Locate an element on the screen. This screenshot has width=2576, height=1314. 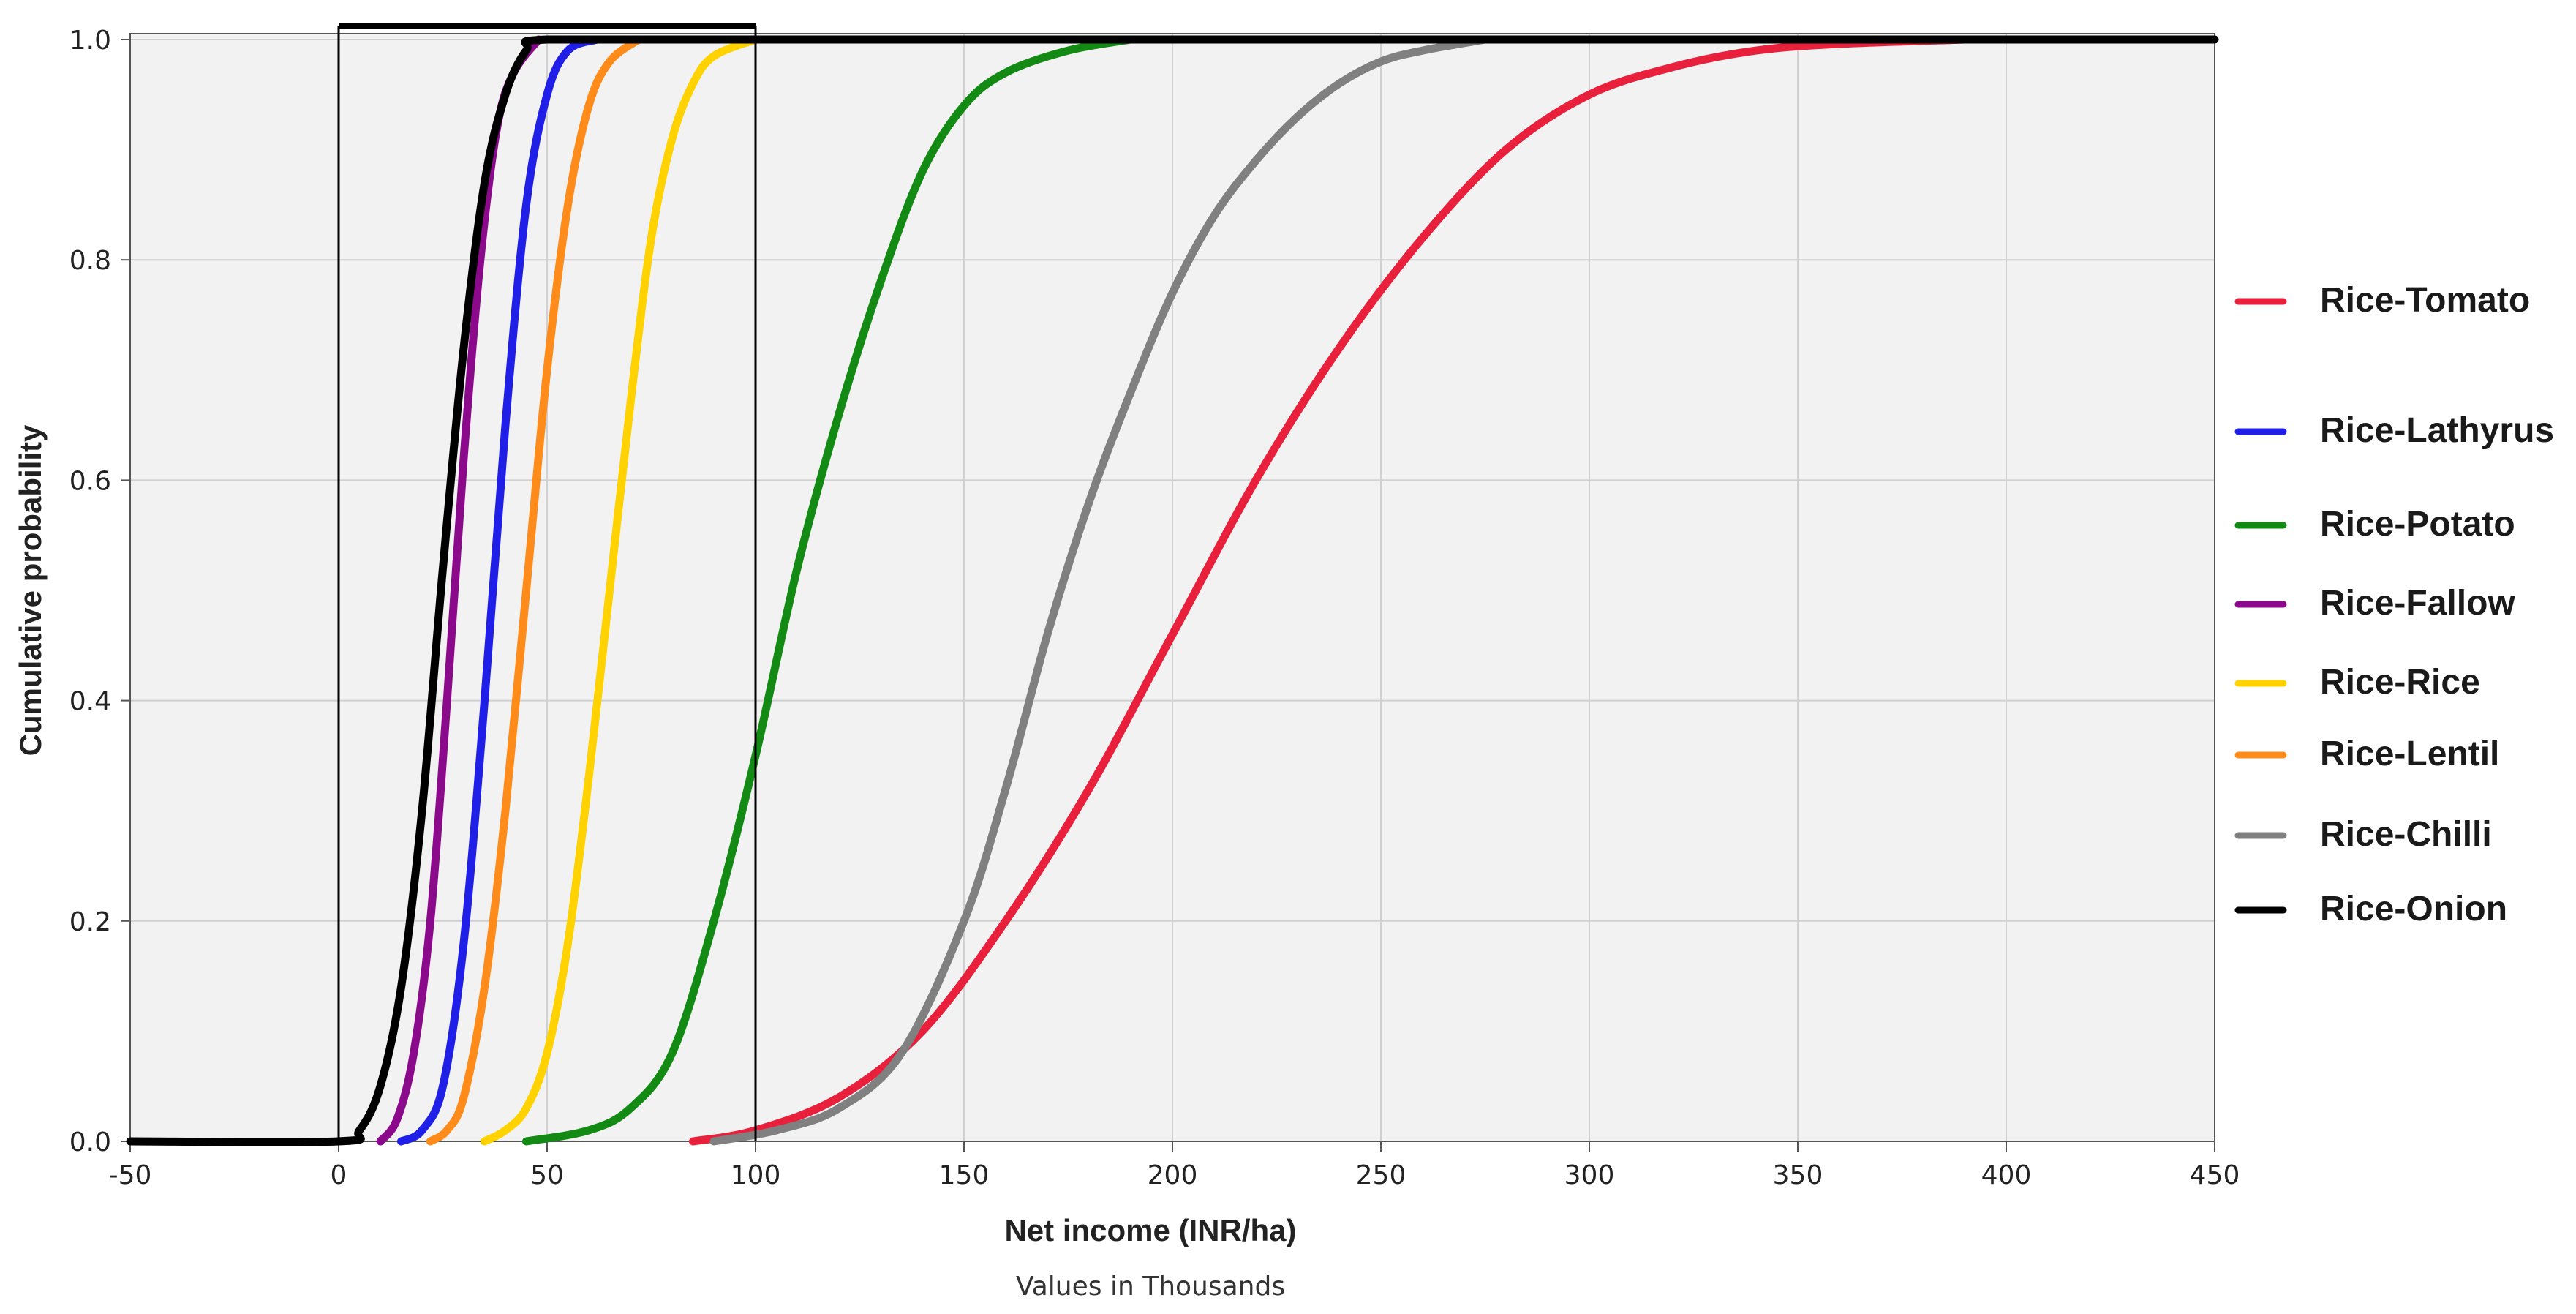
highlight-box is located at coordinates (547, 582).